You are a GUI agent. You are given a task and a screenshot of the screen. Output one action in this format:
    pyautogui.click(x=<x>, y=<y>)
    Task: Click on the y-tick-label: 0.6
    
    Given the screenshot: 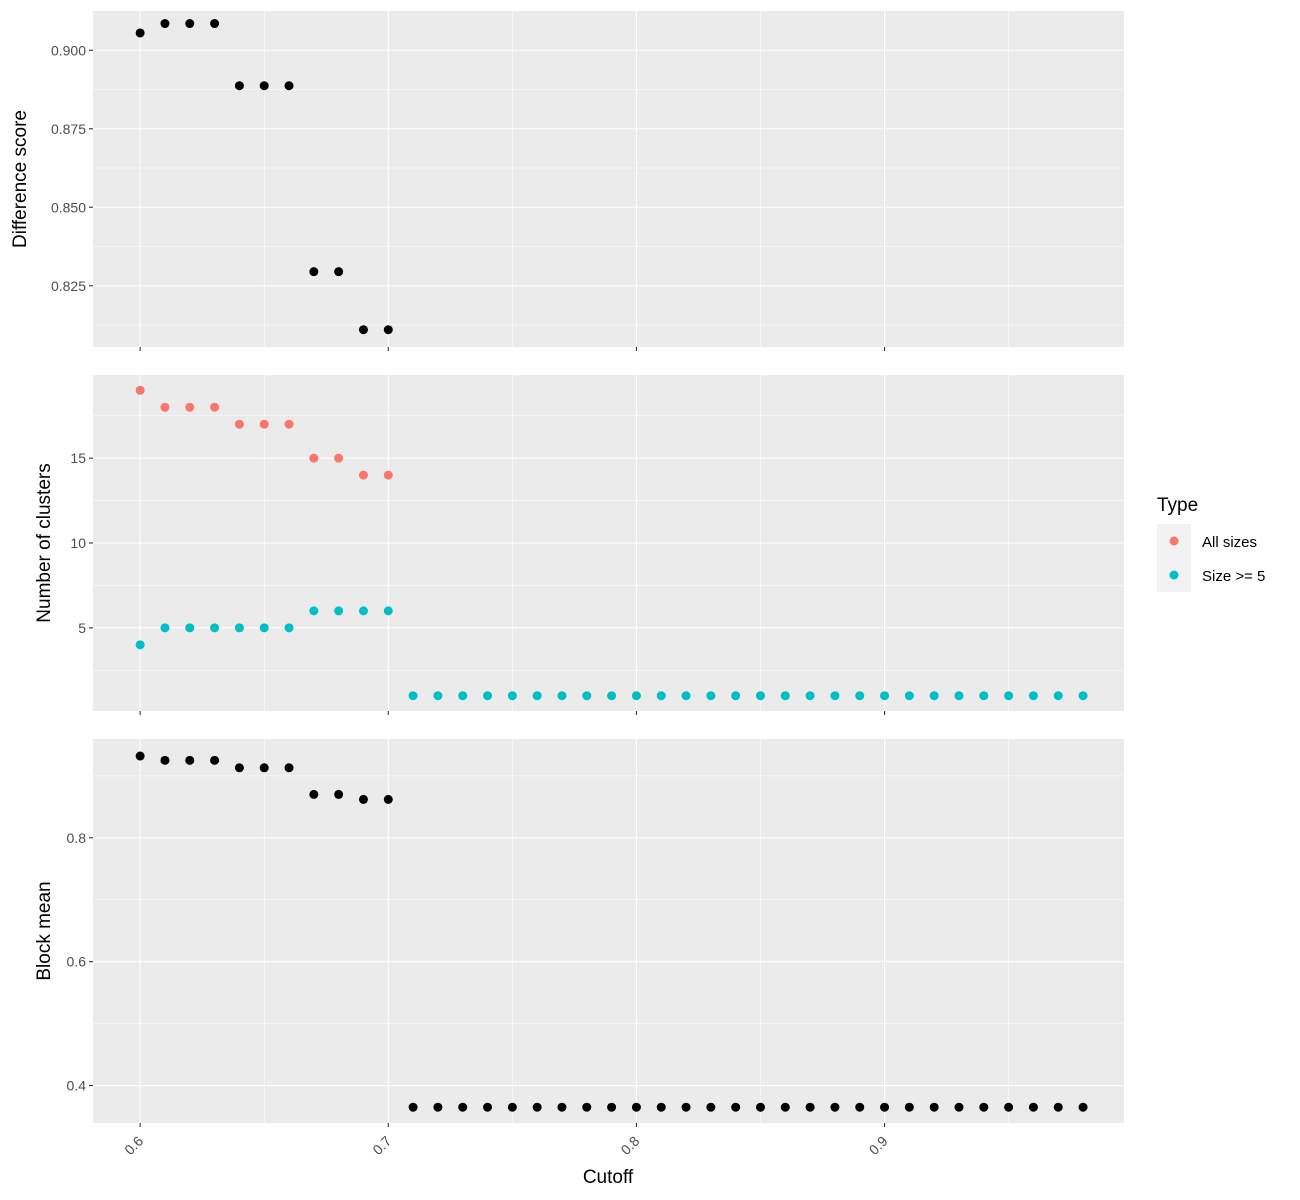 What is the action you would take?
    pyautogui.click(x=77, y=962)
    